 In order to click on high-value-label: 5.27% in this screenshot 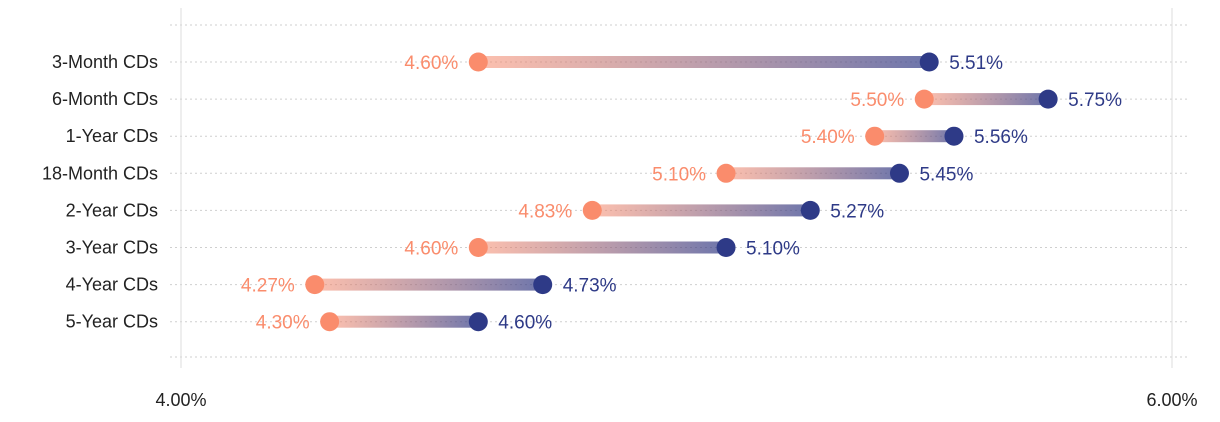, I will do `click(857, 211)`.